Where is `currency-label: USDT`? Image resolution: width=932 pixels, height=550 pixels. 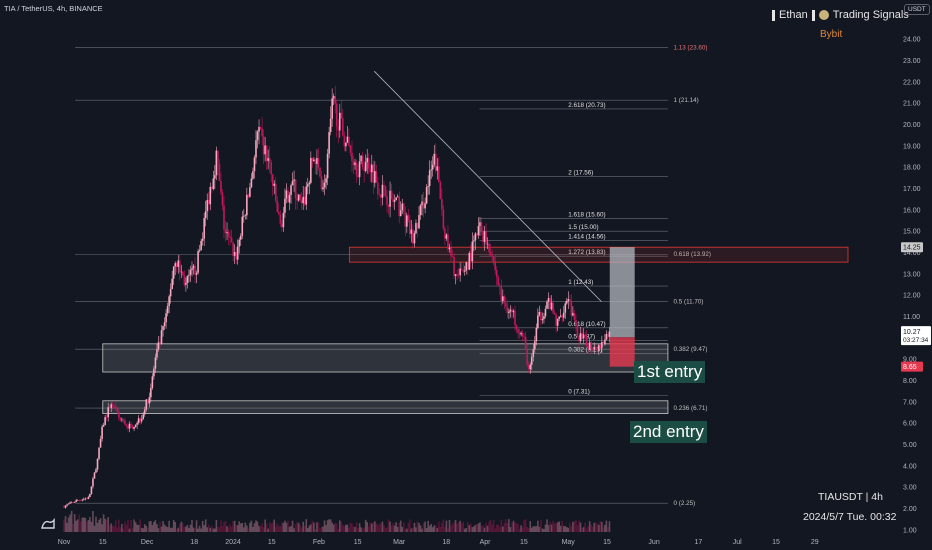
currency-label: USDT is located at coordinates (917, 9).